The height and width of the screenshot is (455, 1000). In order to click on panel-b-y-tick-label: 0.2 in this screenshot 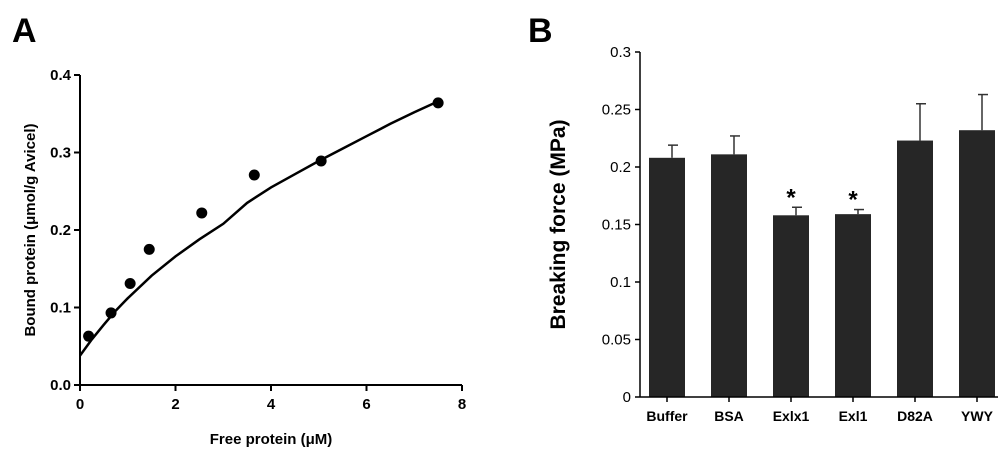, I will do `click(620, 167)`.